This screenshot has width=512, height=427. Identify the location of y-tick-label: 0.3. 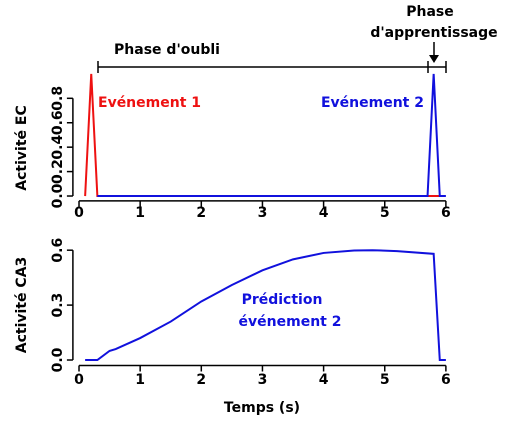
(58, 305).